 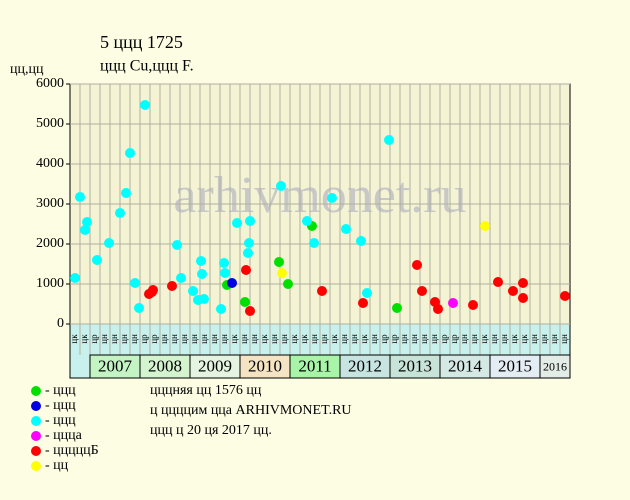 I want to click on chart-title: 5 ццц 1725, so click(x=141, y=42).